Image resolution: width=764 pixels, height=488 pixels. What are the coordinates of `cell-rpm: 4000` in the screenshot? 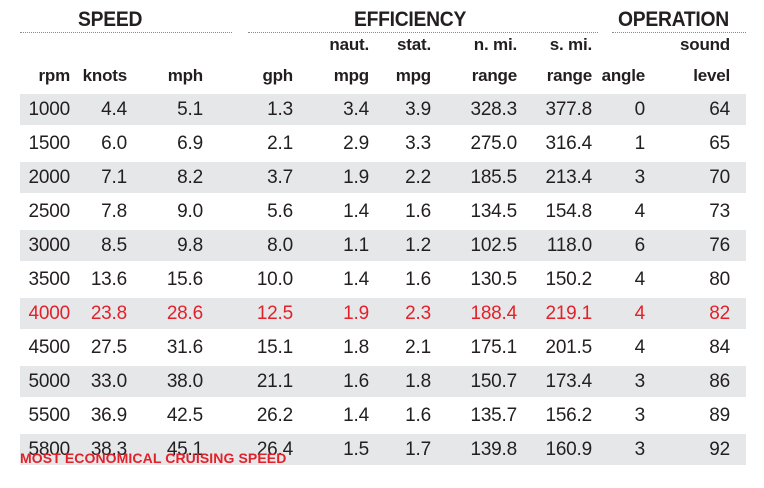 It's located at (49, 313).